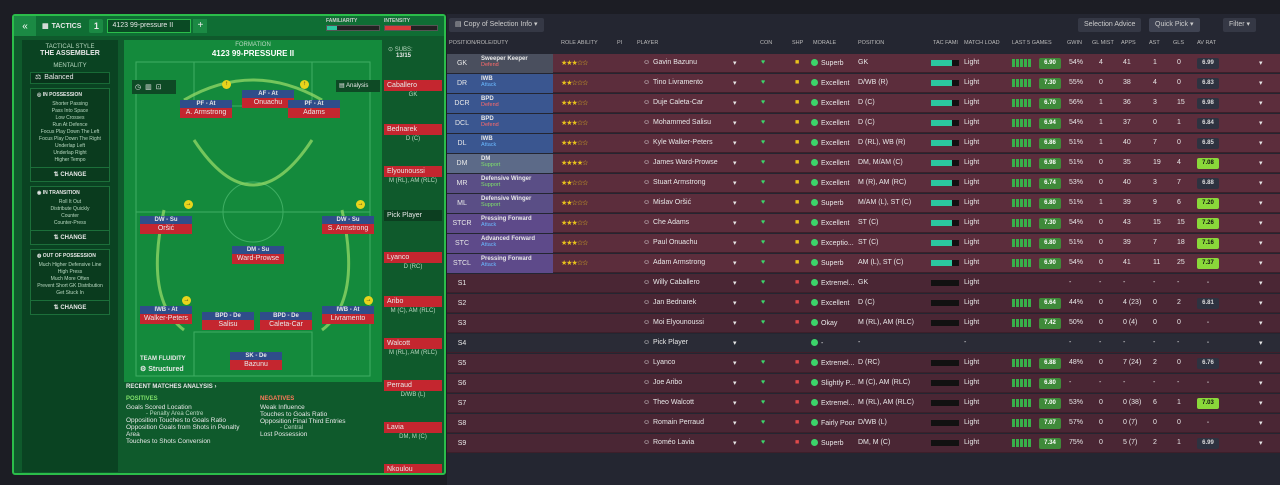  What do you see at coordinates (664, 362) in the screenshot?
I see `player-name: Lyanco` at bounding box center [664, 362].